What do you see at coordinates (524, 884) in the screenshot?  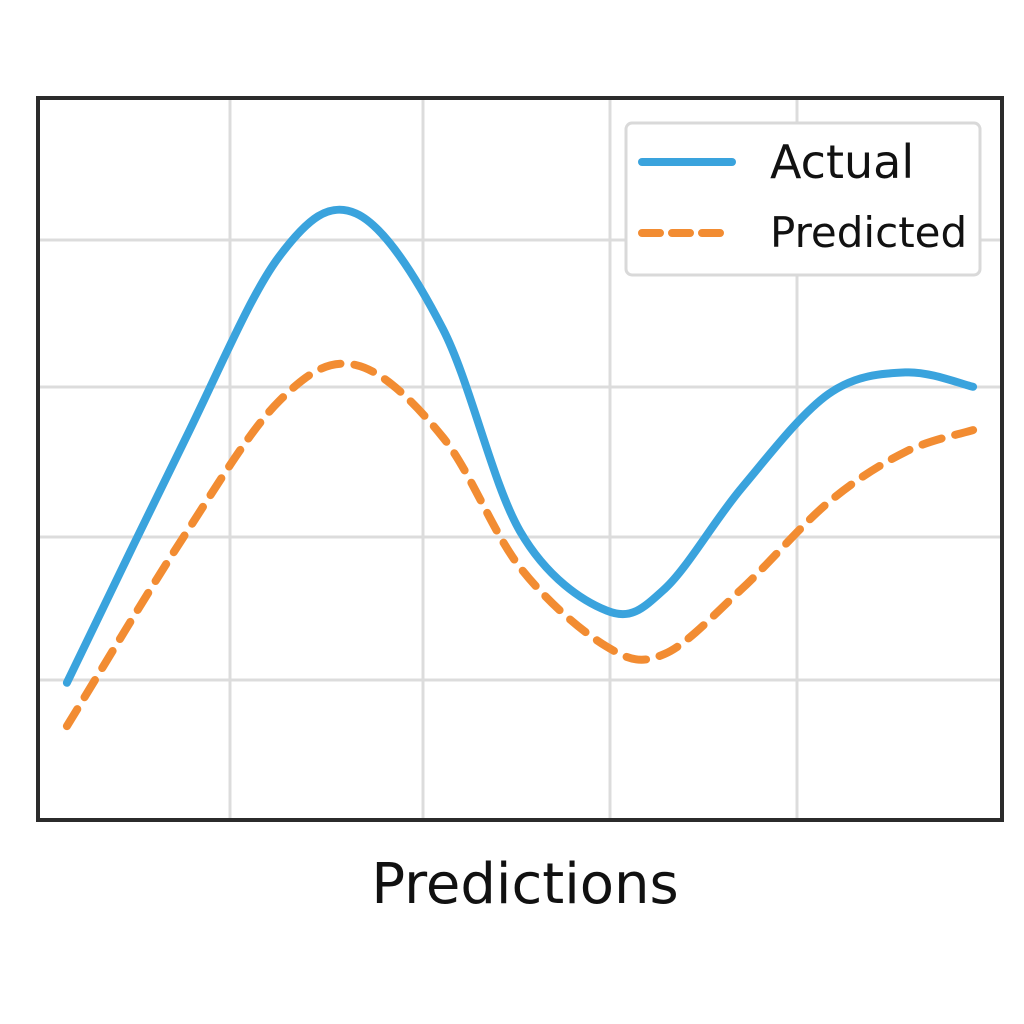 I see `x-axis-label: Predictions` at bounding box center [524, 884].